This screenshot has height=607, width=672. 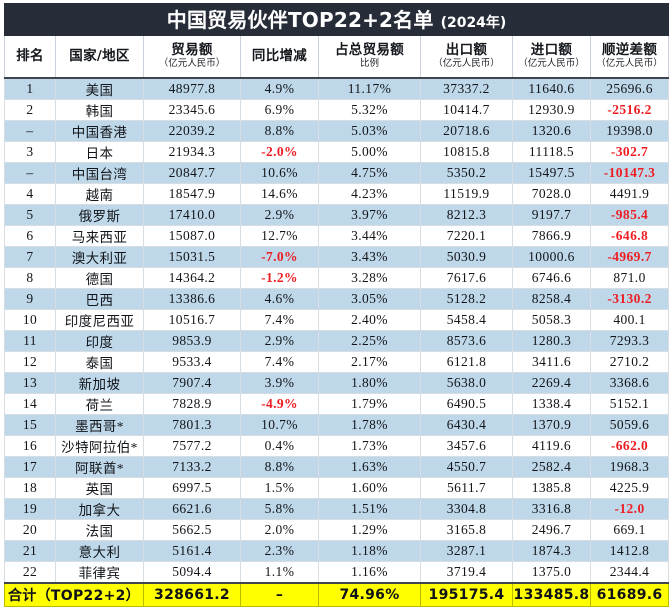 I want to click on cell-rank: –, so click(x=30, y=173).